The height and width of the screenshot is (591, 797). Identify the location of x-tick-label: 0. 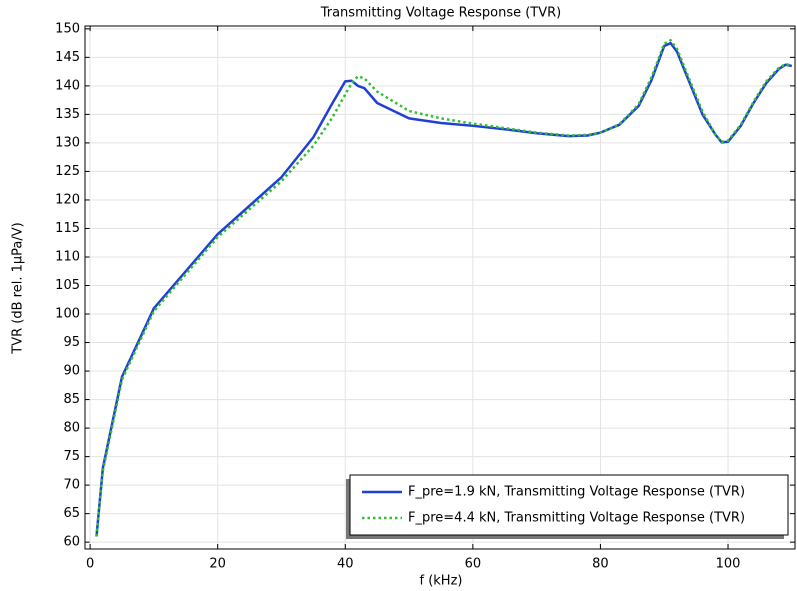
(90, 564).